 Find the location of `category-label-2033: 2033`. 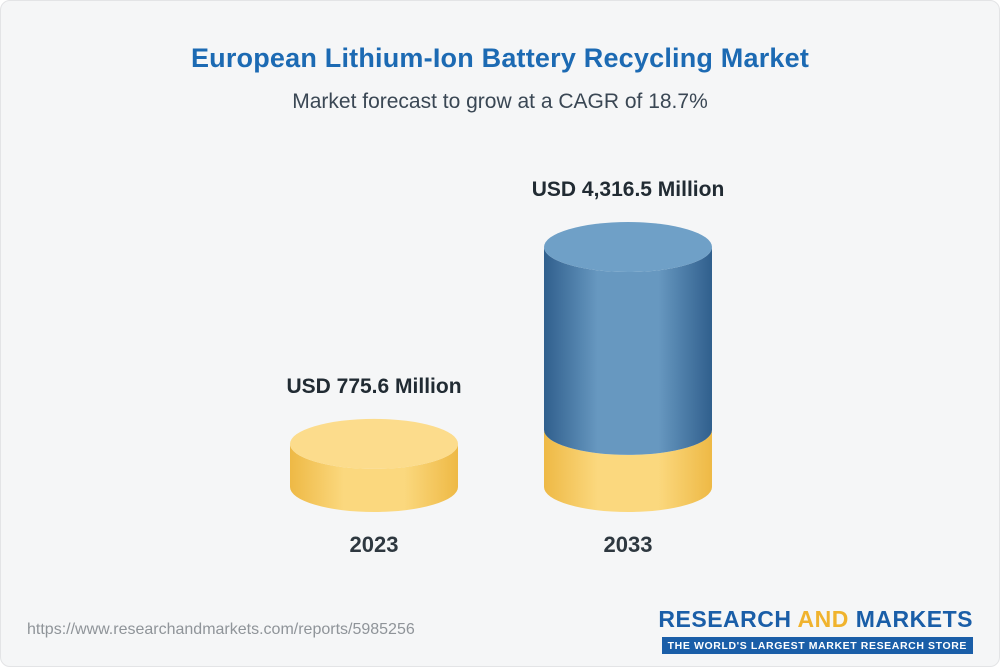

category-label-2033: 2033 is located at coordinates (628, 544).